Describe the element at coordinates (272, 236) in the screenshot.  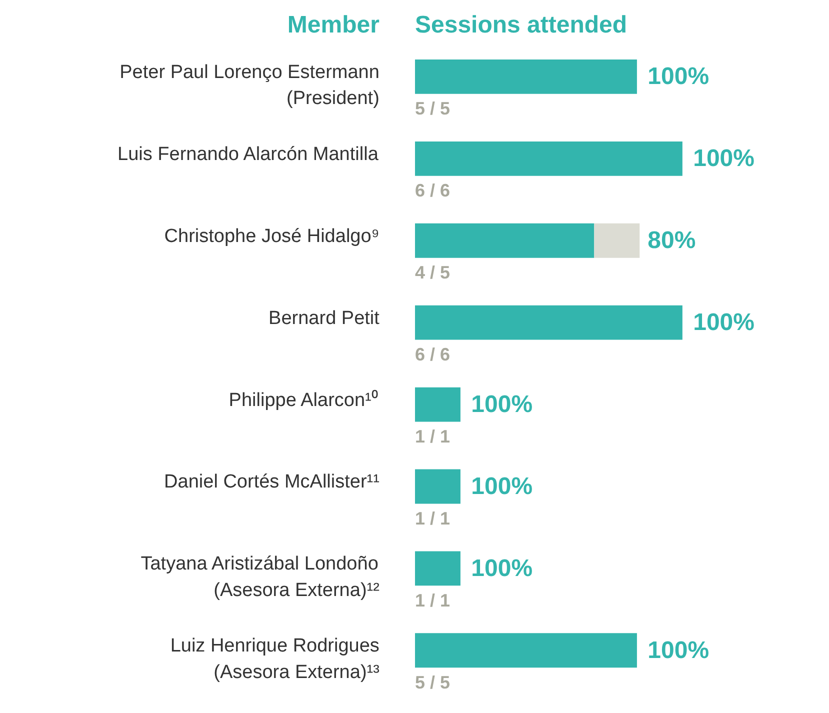
I see `y-tick-label: Christophe José Hidalgo⁹` at that location.